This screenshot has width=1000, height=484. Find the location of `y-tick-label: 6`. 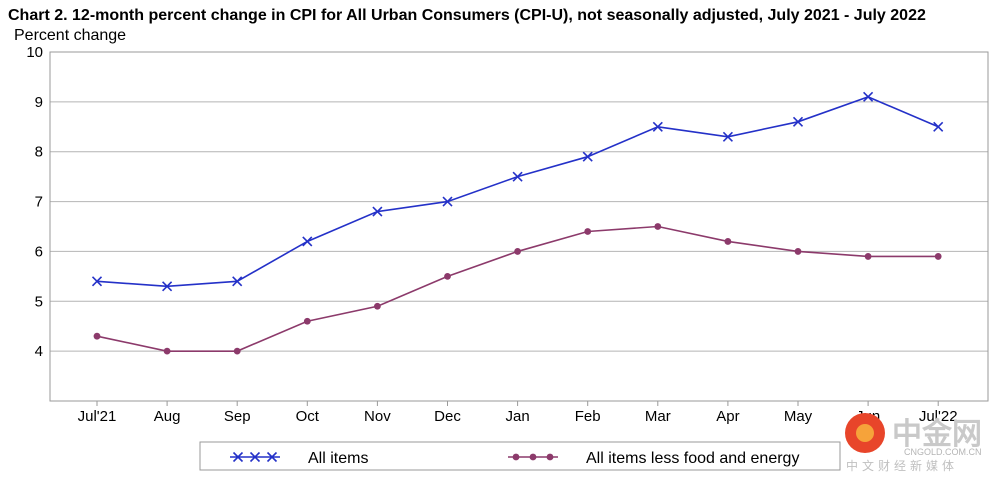

y-tick-label: 6 is located at coordinates (39, 251).